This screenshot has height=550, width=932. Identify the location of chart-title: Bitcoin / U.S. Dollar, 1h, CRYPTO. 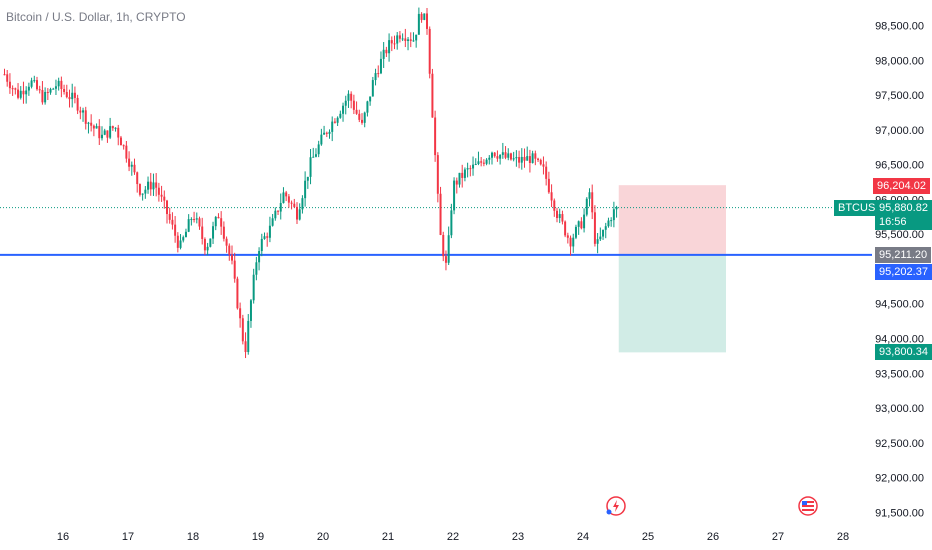
(96, 17).